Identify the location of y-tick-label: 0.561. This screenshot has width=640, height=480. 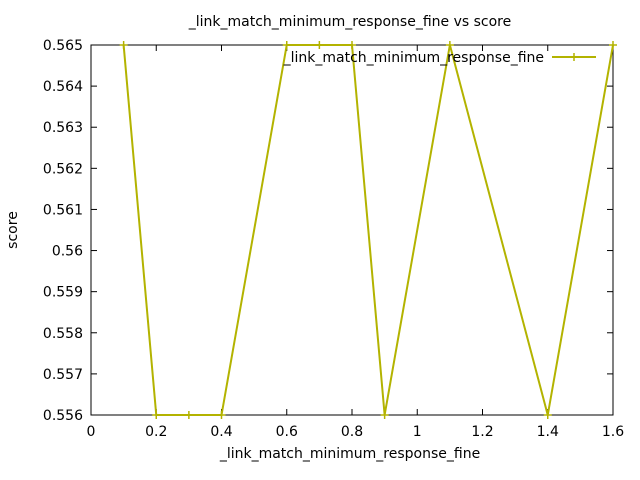
(63, 210).